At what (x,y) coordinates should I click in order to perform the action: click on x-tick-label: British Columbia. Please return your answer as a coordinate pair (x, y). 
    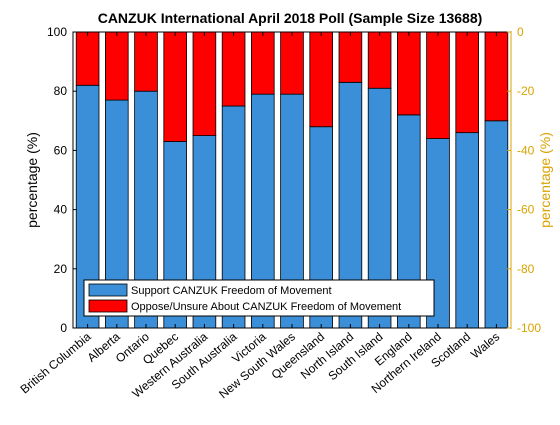
    Looking at the image, I should click on (56, 362).